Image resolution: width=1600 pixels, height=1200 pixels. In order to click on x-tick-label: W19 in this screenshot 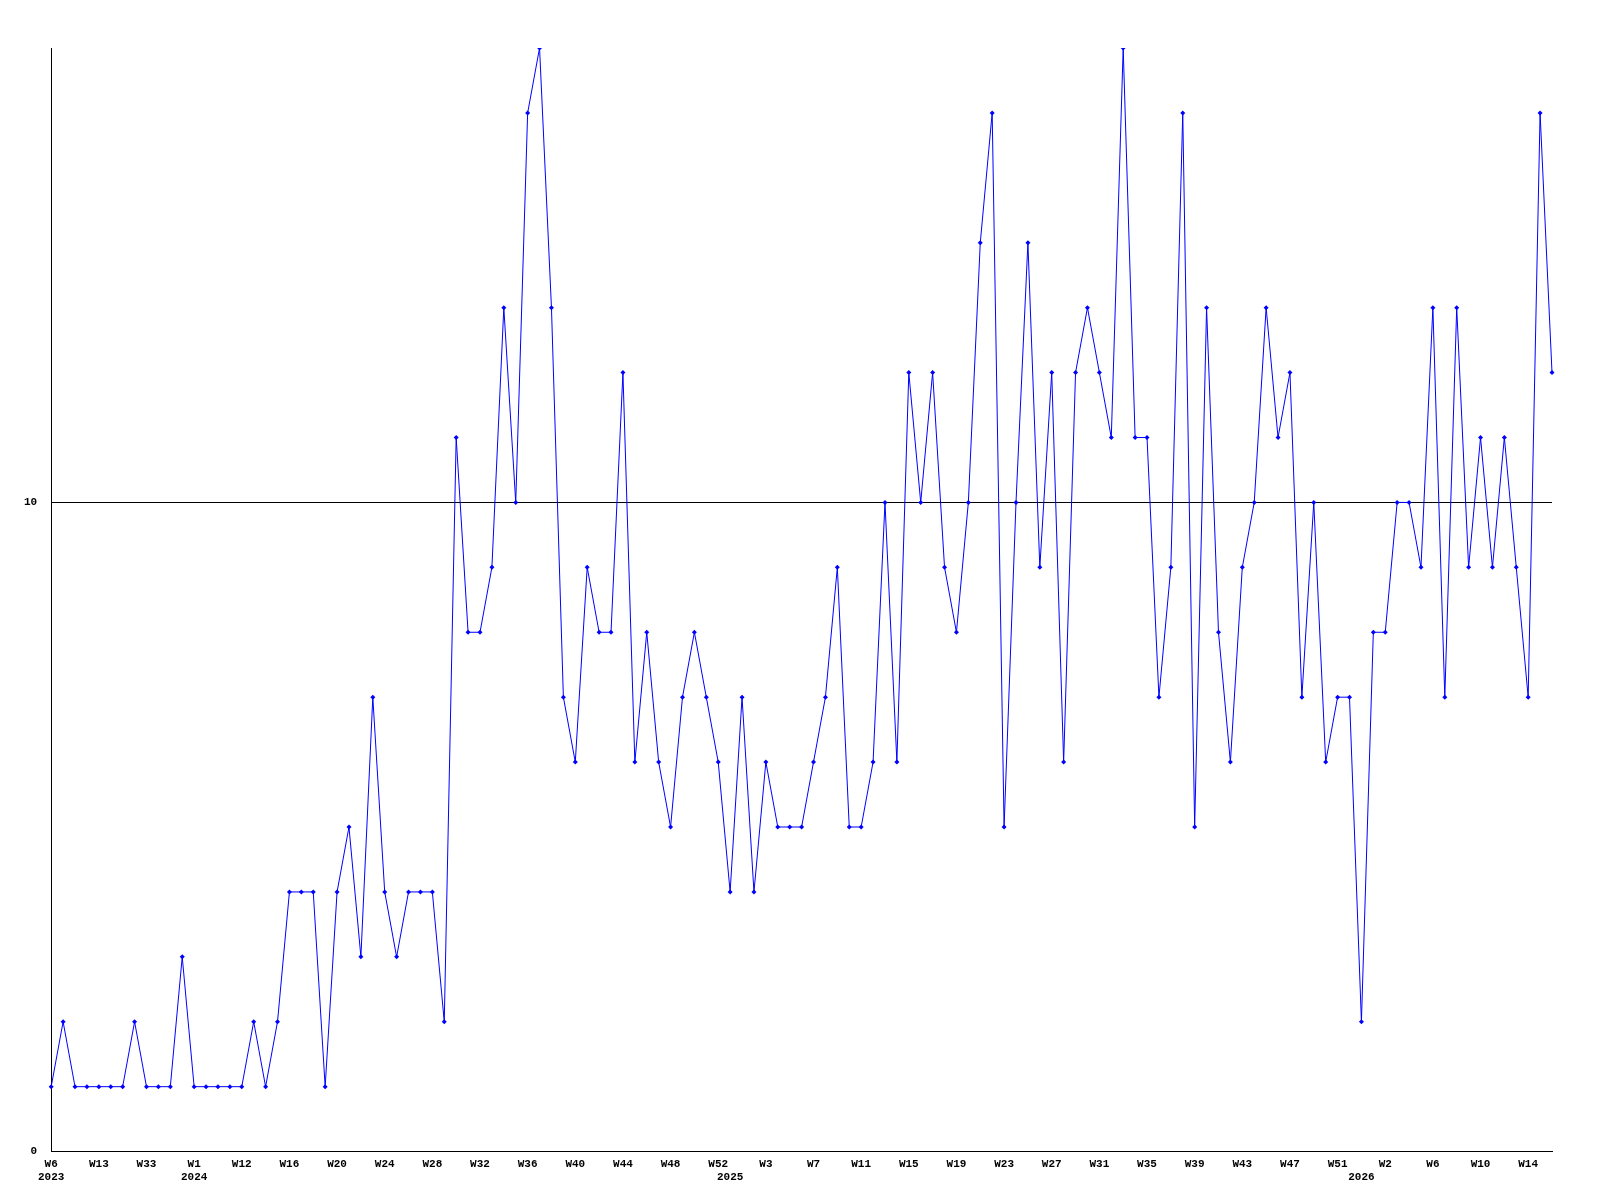, I will do `click(956, 1163)`.